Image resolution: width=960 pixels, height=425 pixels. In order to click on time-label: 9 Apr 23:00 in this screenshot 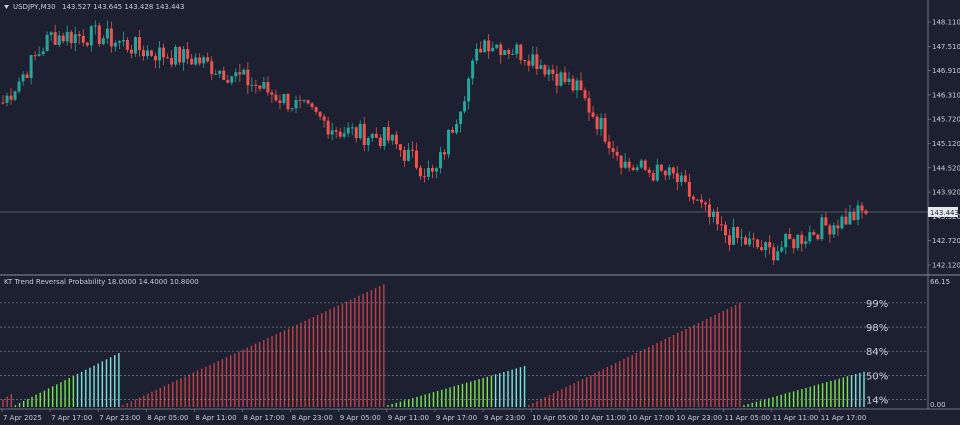, I will do `click(504, 418)`.